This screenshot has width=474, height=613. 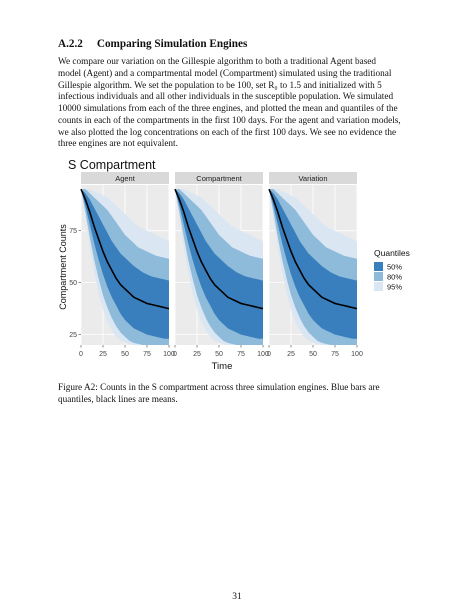 I want to click on legend-label: 95%, so click(x=394, y=287).